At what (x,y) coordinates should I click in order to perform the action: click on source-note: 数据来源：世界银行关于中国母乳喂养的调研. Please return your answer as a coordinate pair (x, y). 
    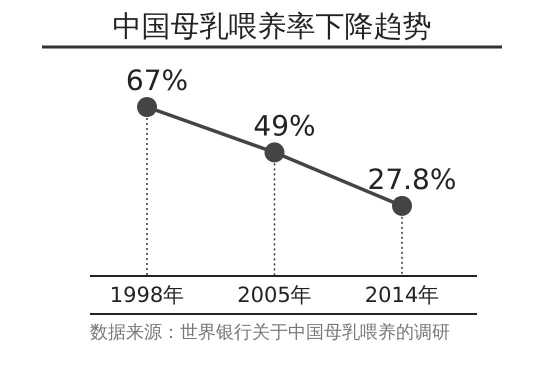
    Looking at the image, I should click on (270, 332).